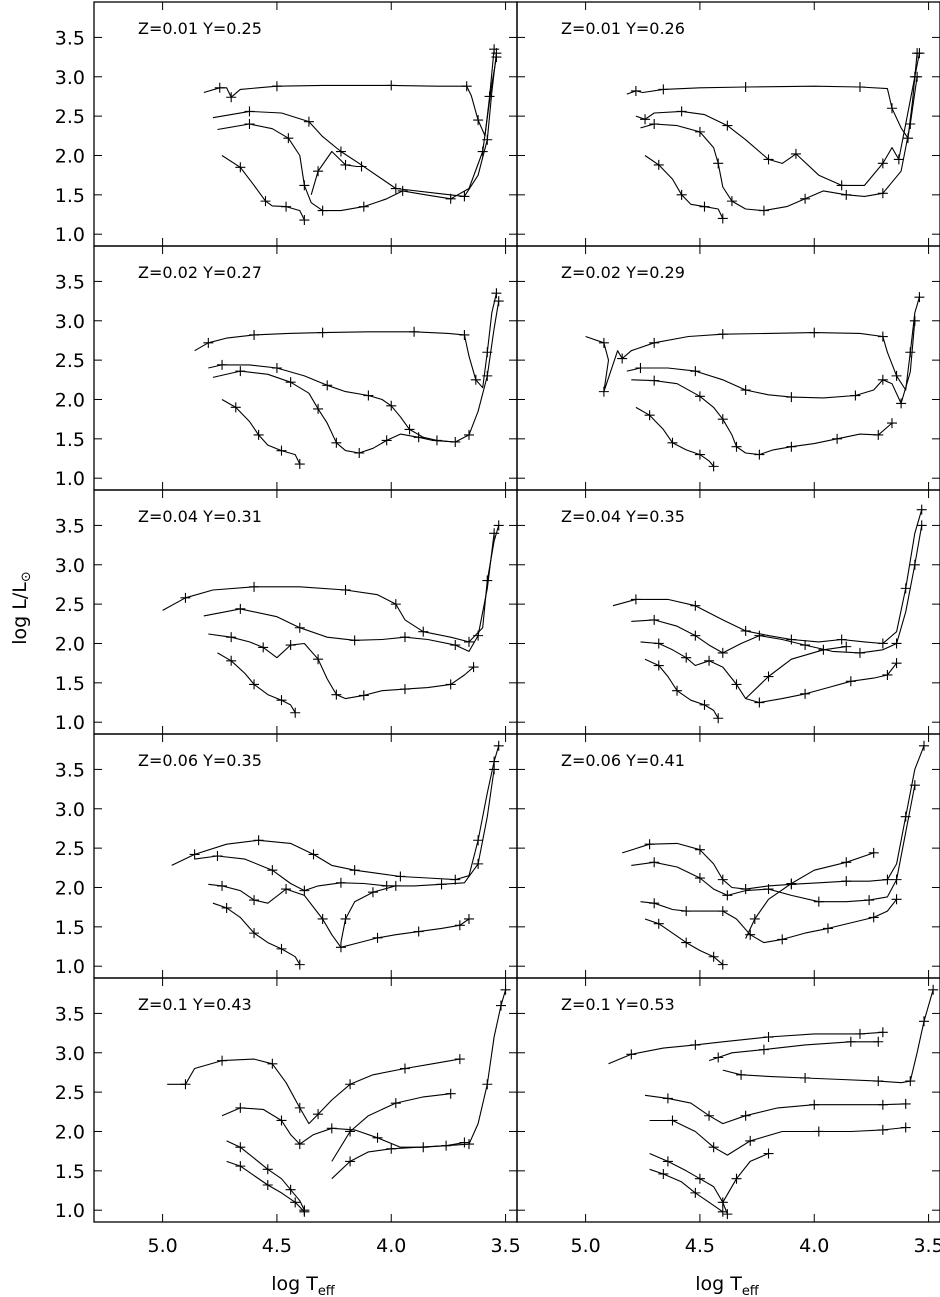 The image size is (940, 1297). I want to click on y-tick-label: 1.0, so click(70, 967).